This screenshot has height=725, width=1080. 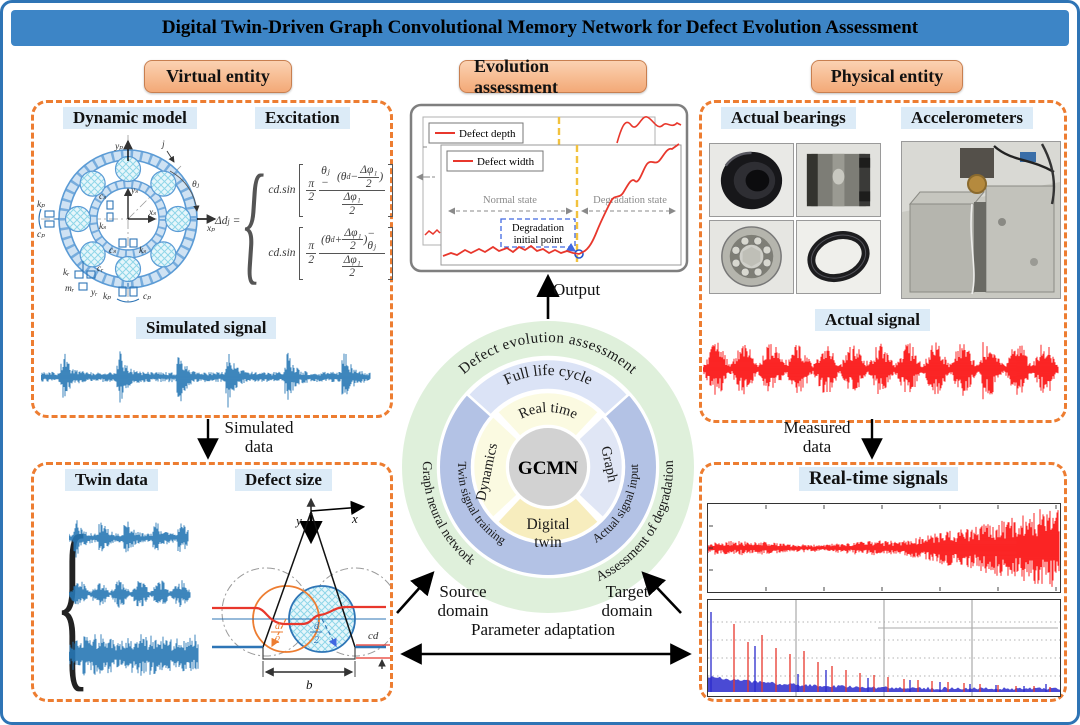 What do you see at coordinates (547, 524) in the screenshot?
I see `wheel-inner-bottom-label1: Digital` at bounding box center [547, 524].